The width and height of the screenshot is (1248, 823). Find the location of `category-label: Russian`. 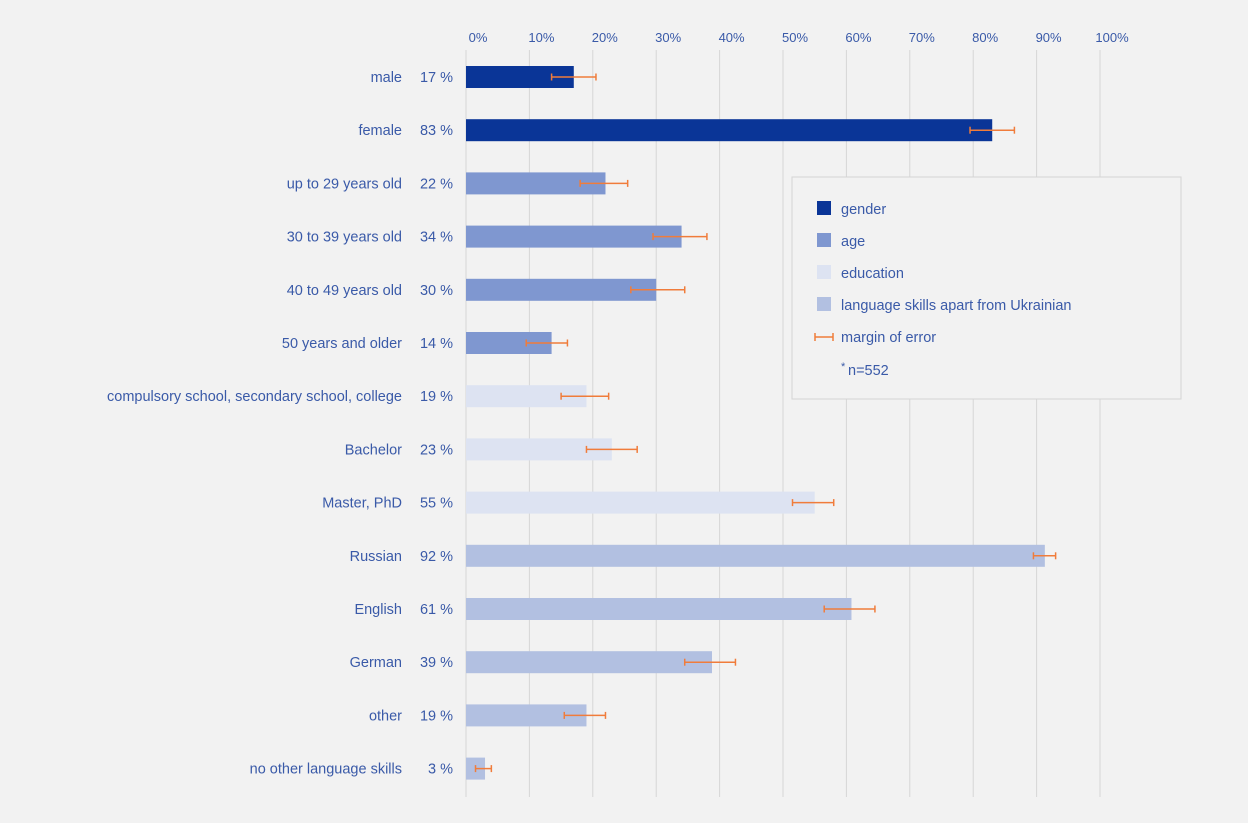

category-label: Russian is located at coordinates (376, 557).